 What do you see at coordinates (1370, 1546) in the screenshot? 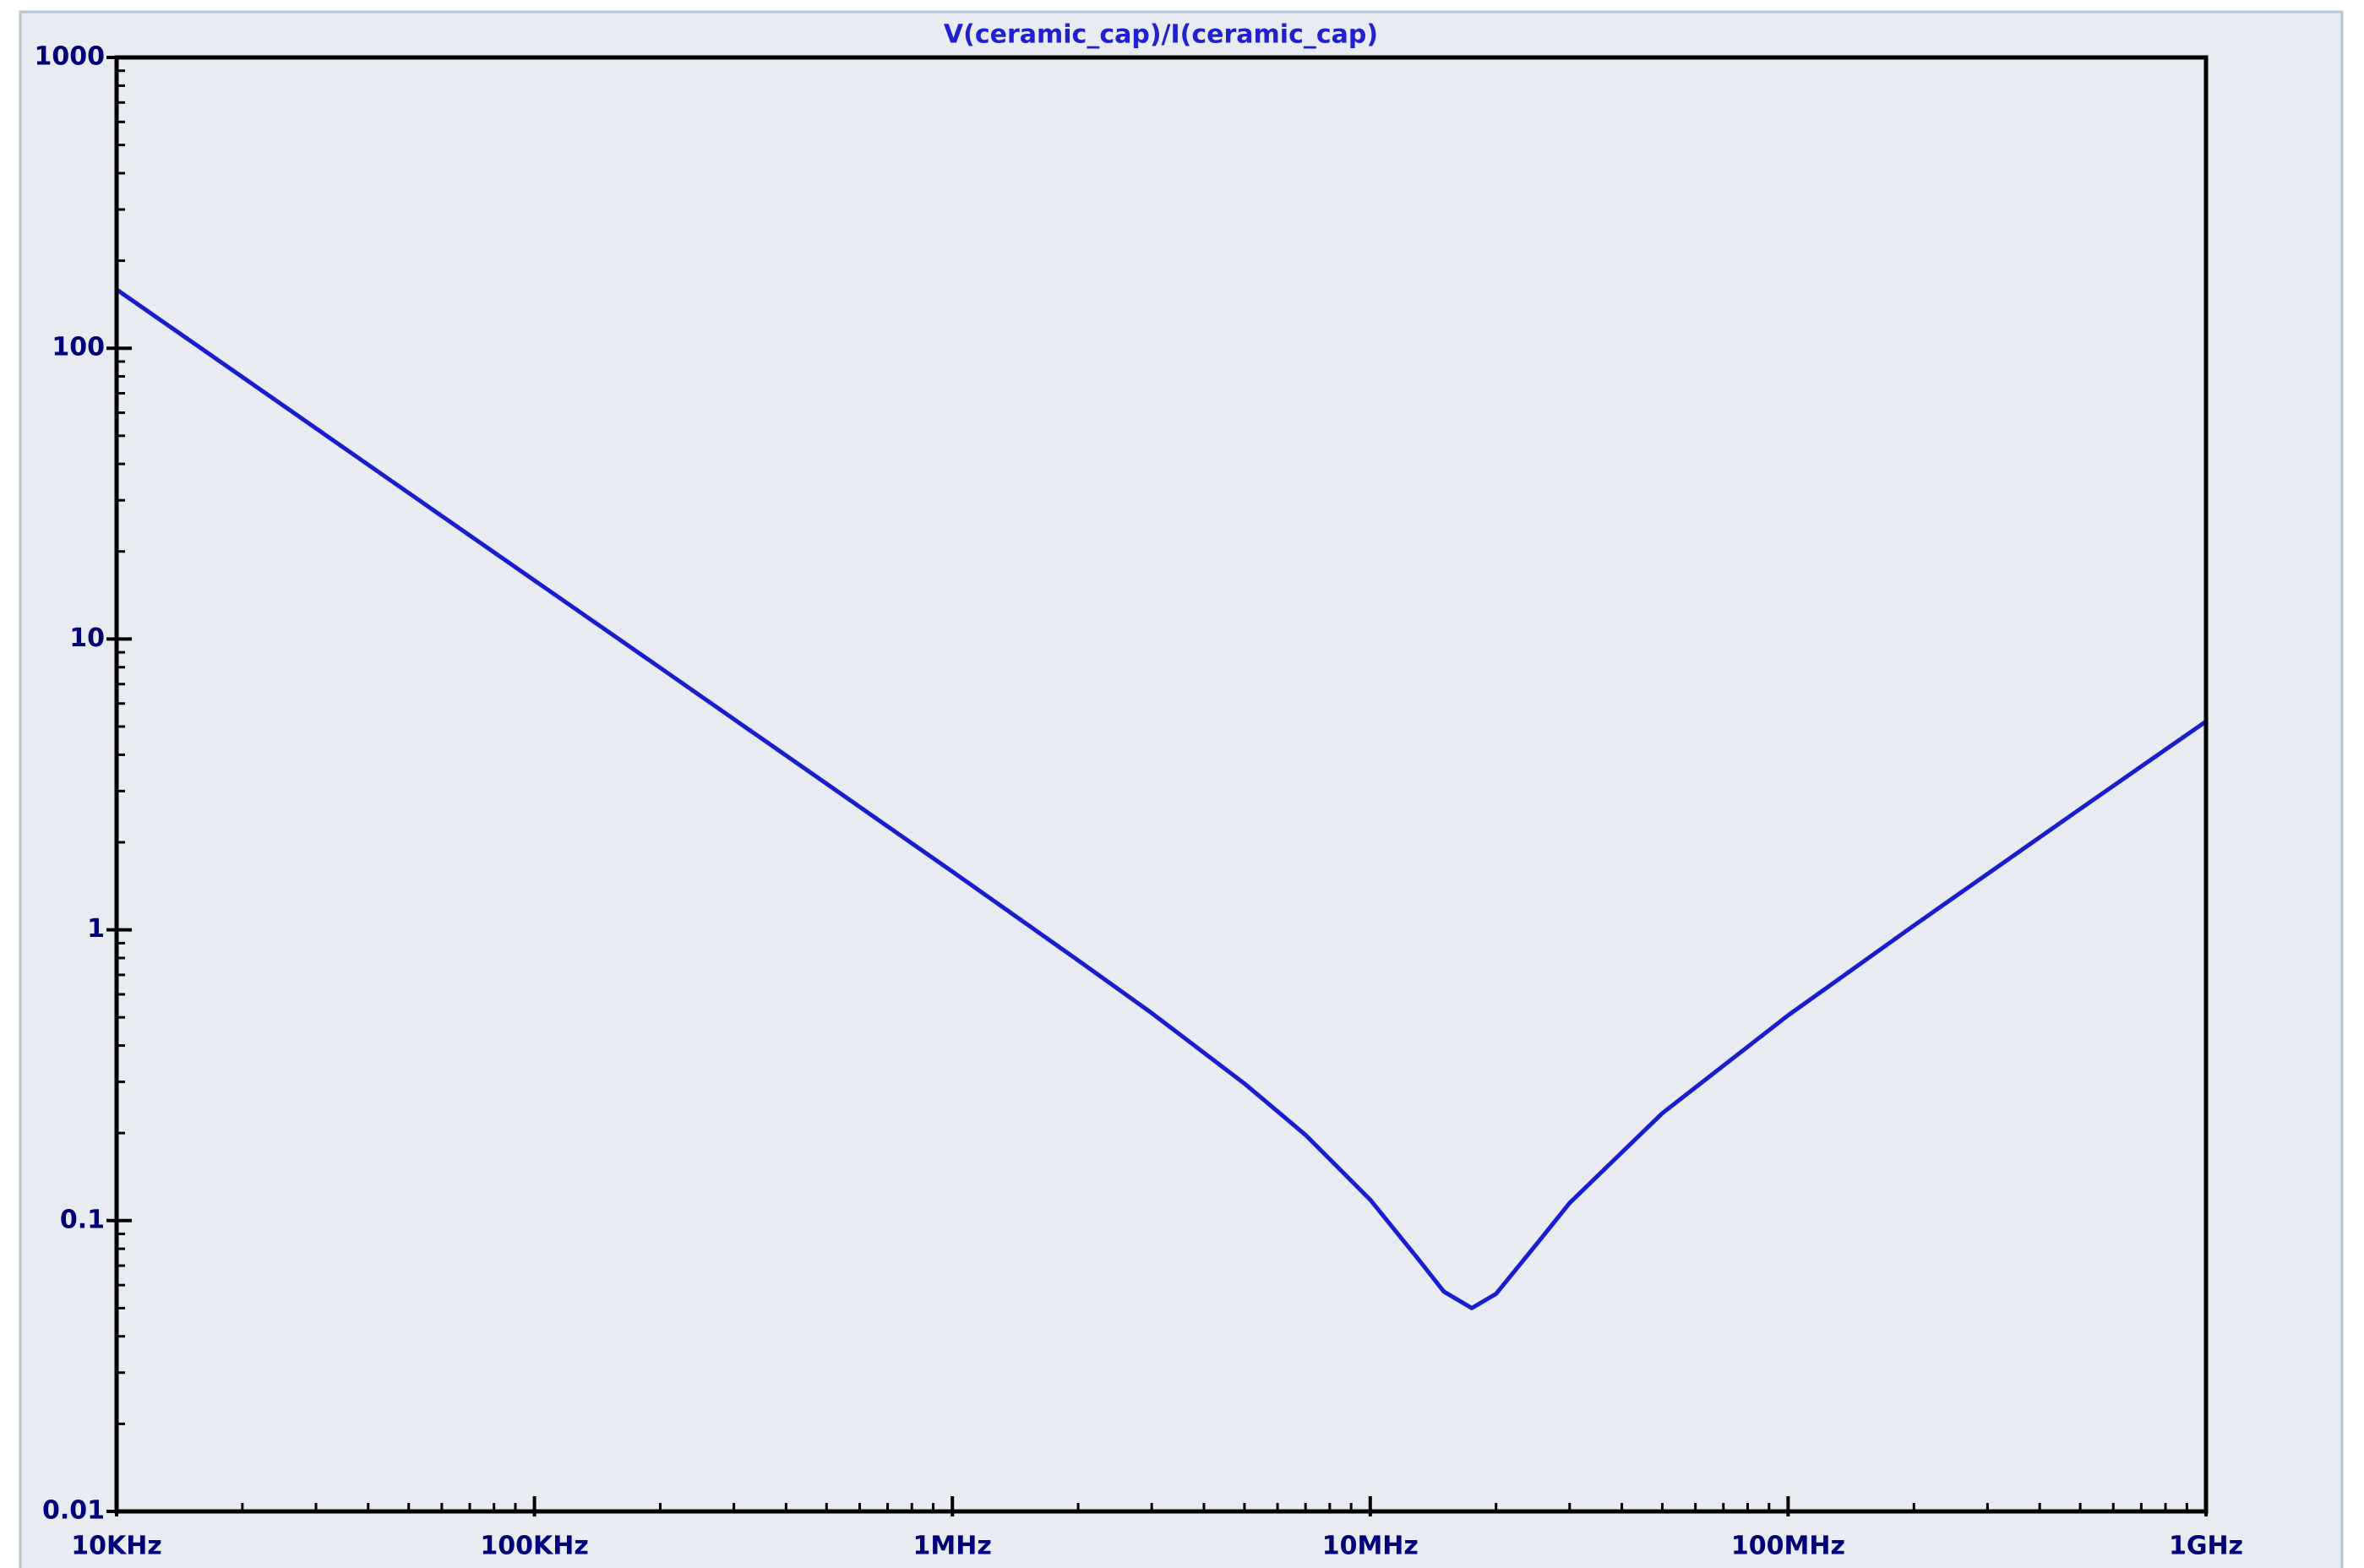
I see `x-tick-label: 10MHz` at bounding box center [1370, 1546].